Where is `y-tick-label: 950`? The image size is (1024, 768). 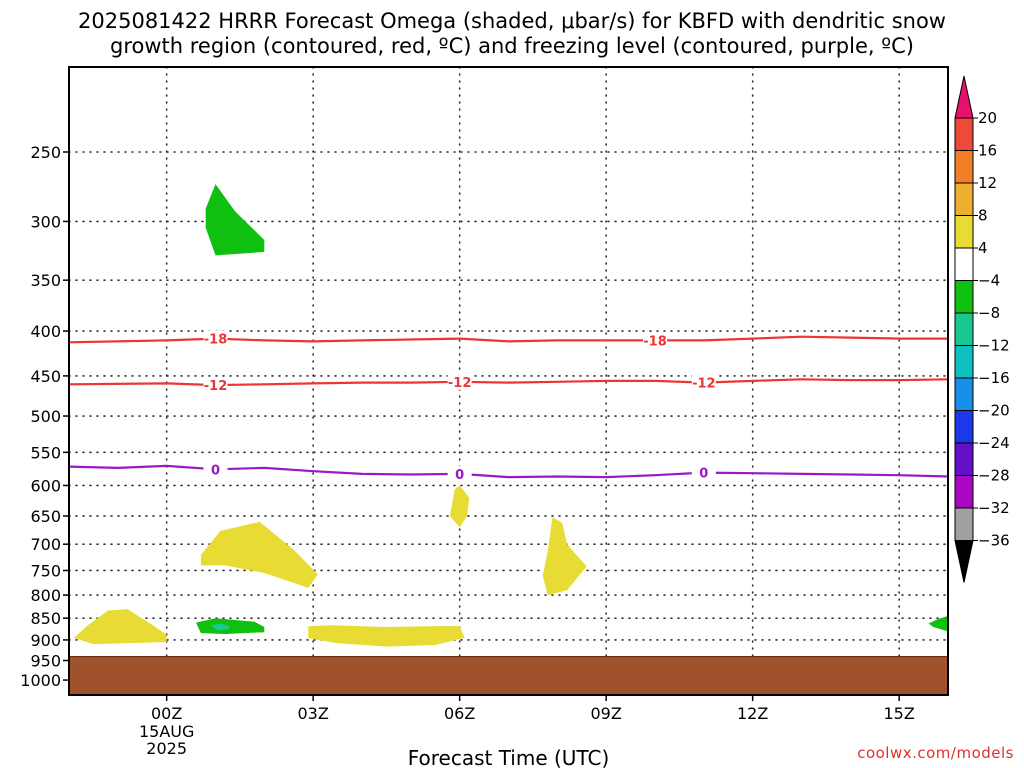 y-tick-label: 950 is located at coordinates (45, 661).